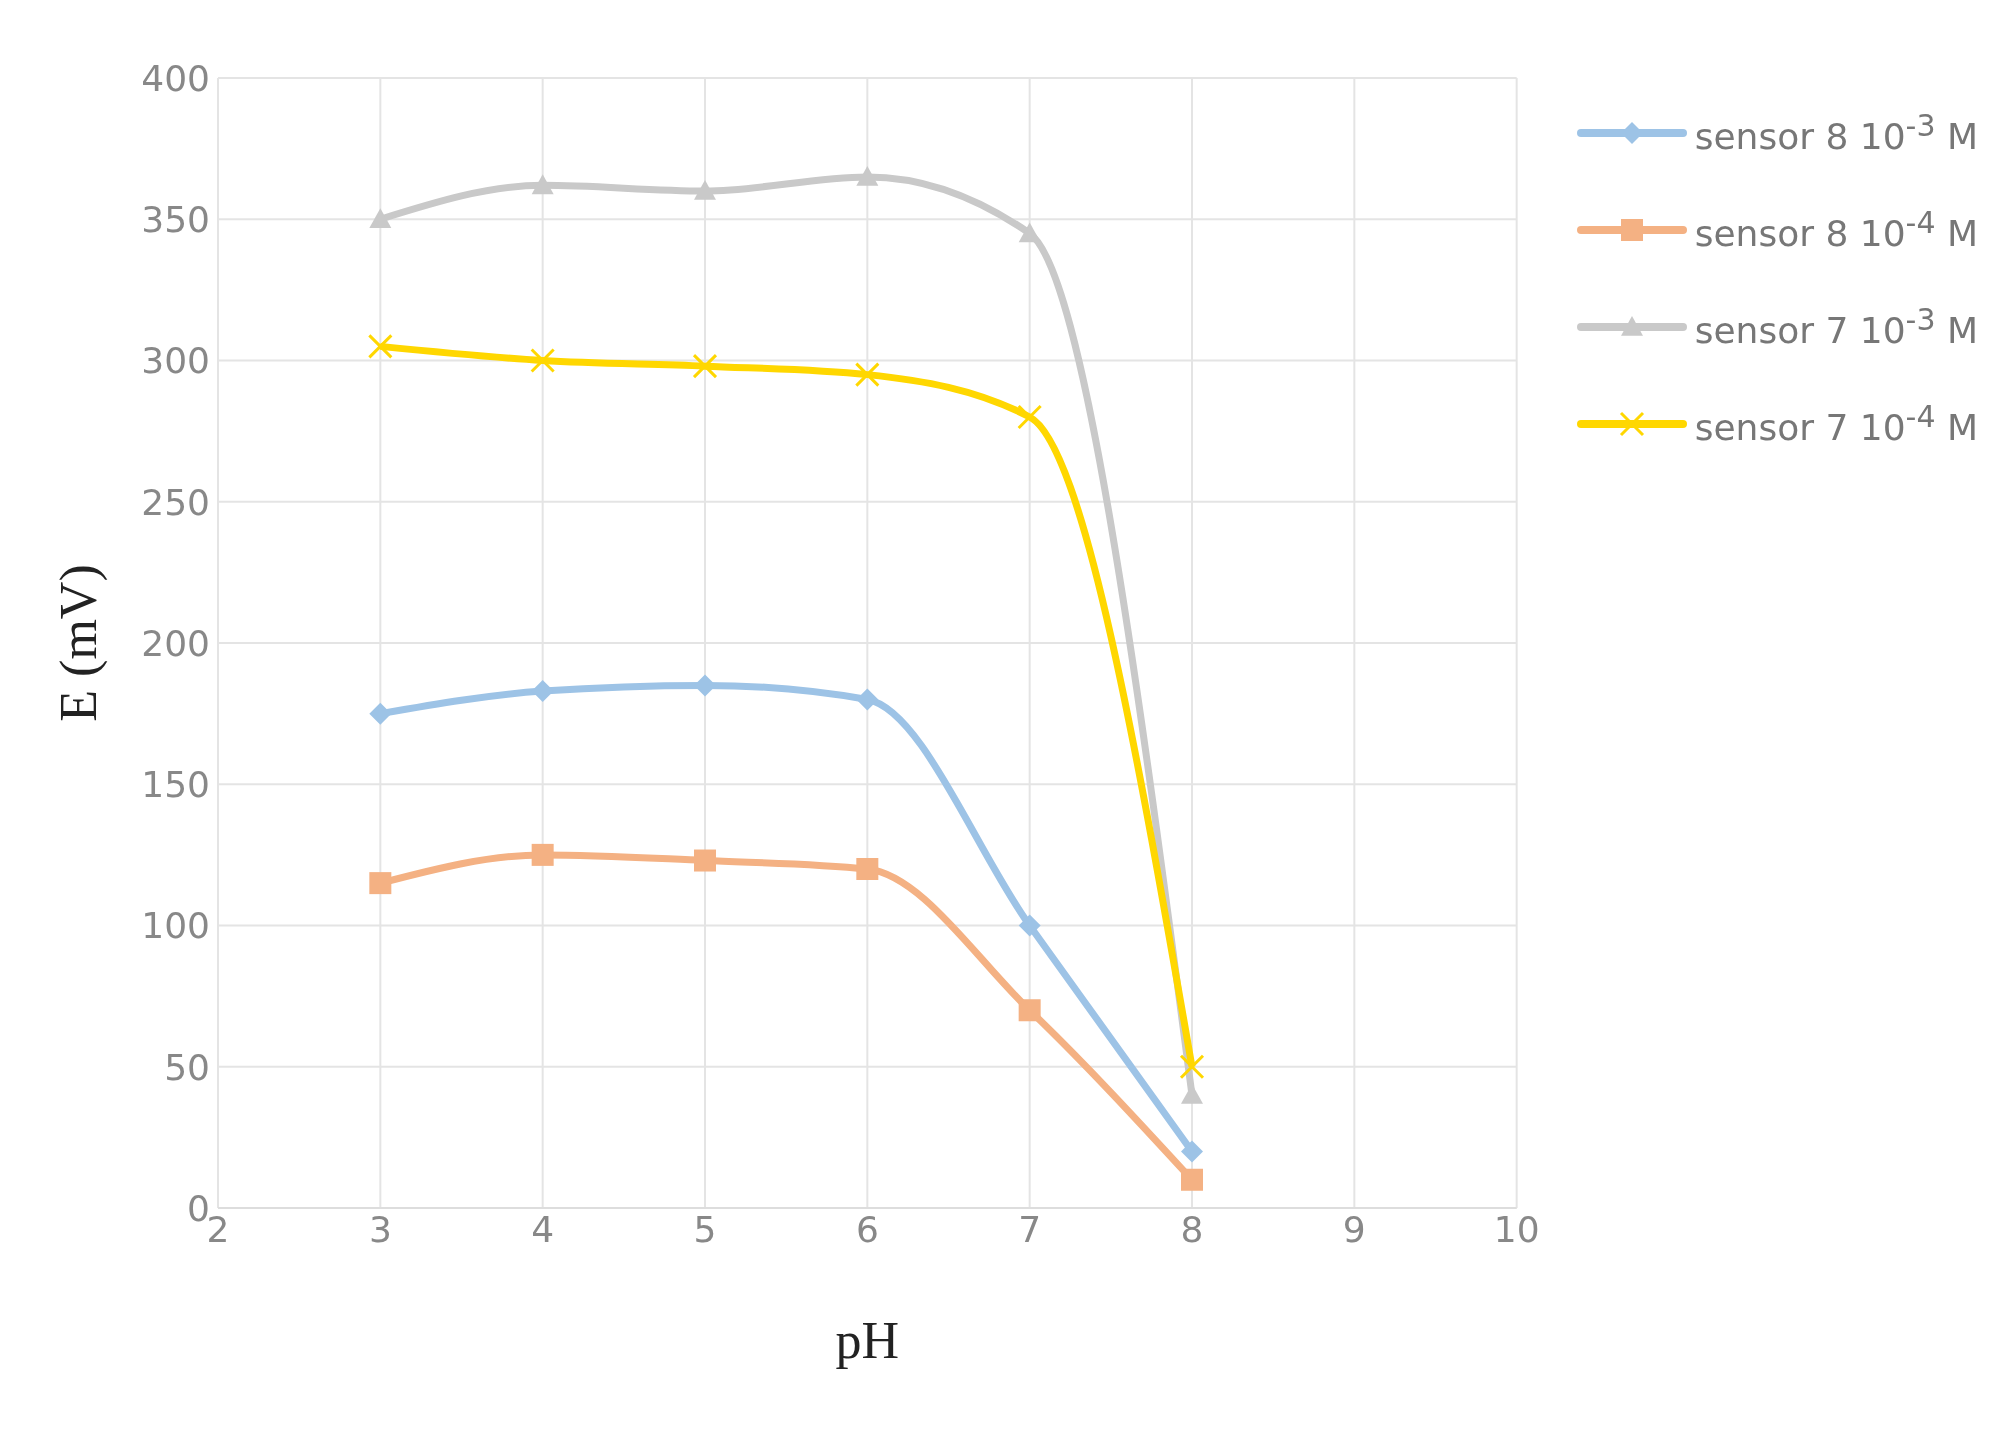 Image resolution: width=2008 pixels, height=1455 pixels. What do you see at coordinates (175, 78) in the screenshot?
I see `y-tick-label: 400` at bounding box center [175, 78].